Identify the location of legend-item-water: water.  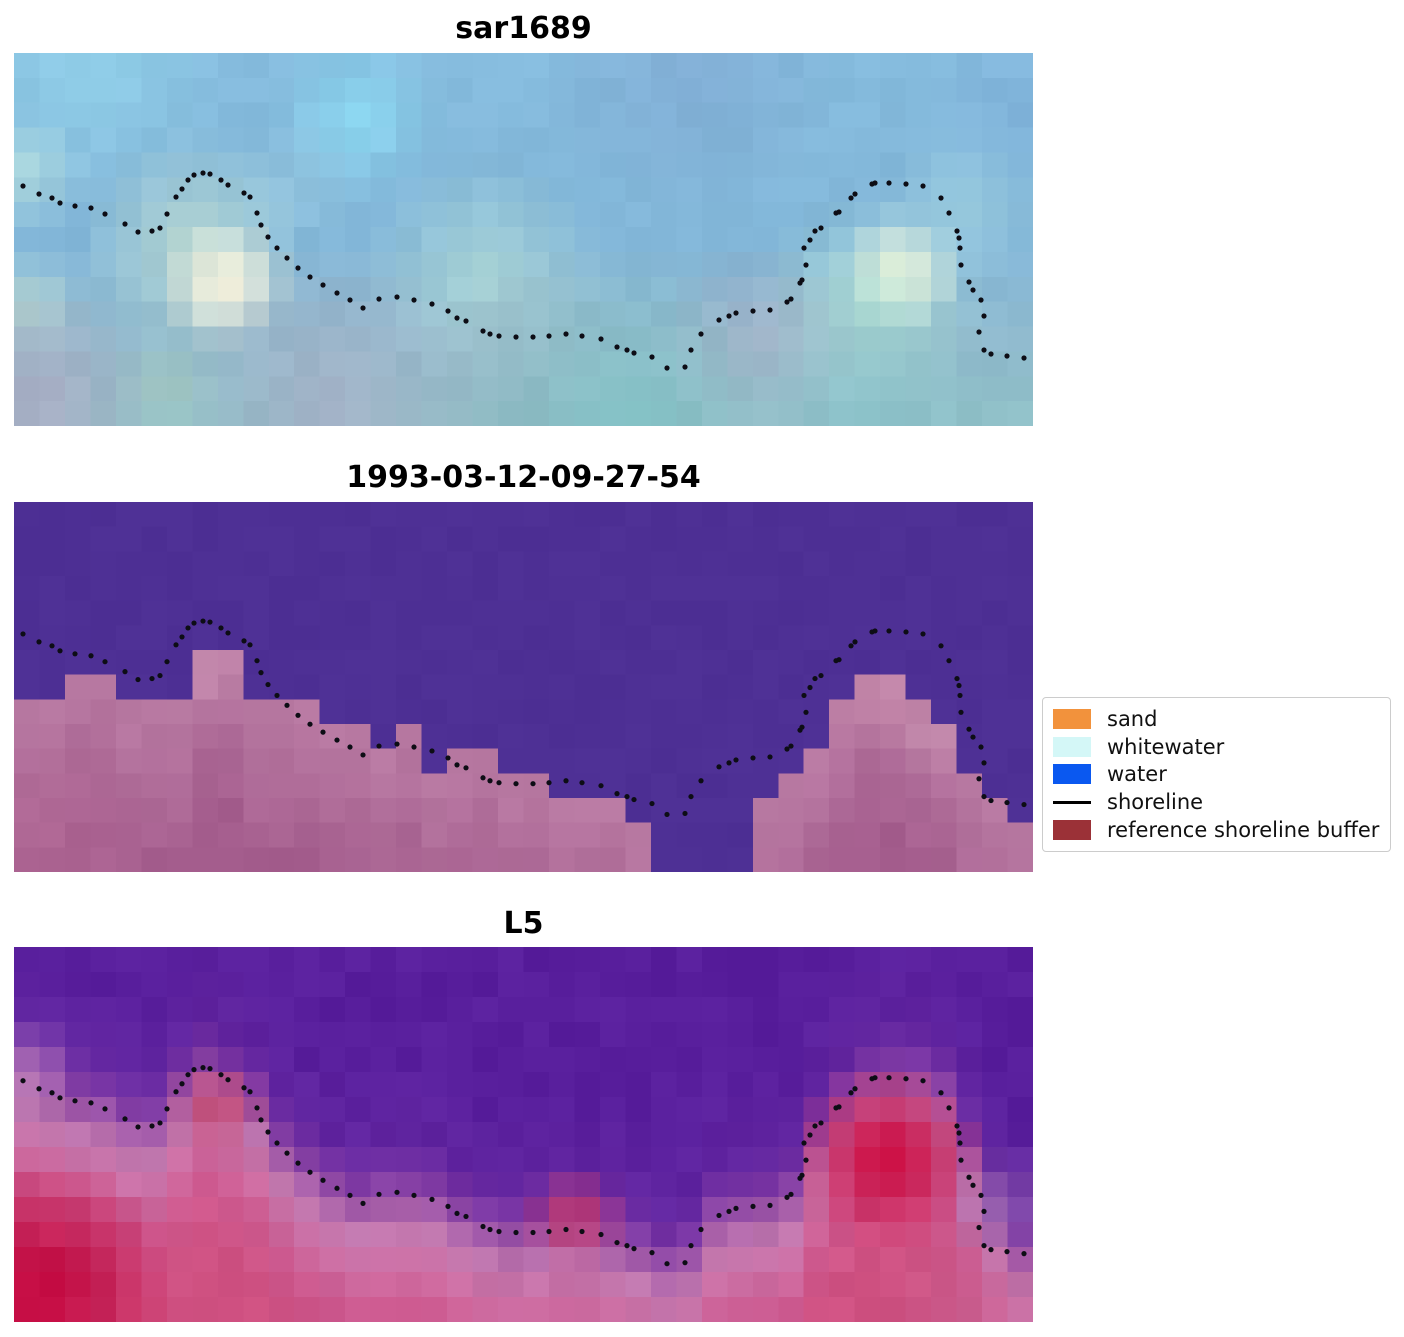
(1216, 774).